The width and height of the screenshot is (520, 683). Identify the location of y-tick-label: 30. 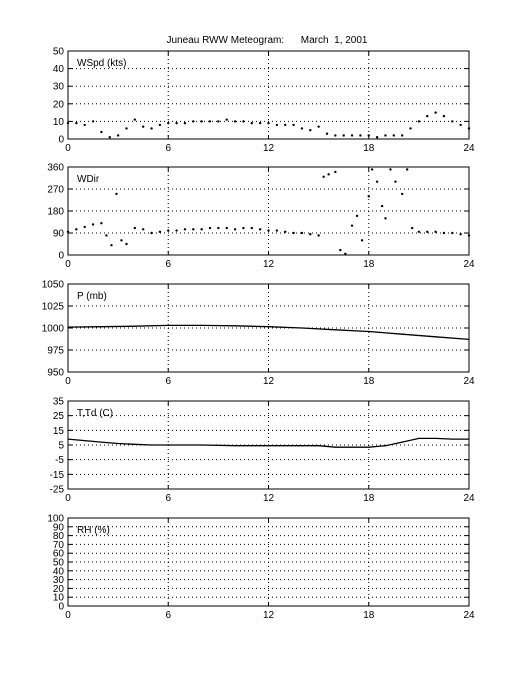
(59, 87).